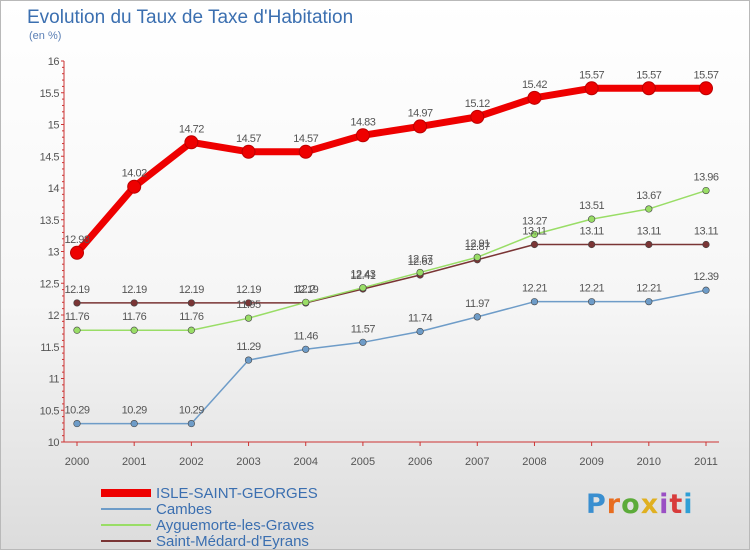 The height and width of the screenshot is (550, 750). Describe the element at coordinates (591, 206) in the screenshot. I see `data-label: 13.51` at that location.